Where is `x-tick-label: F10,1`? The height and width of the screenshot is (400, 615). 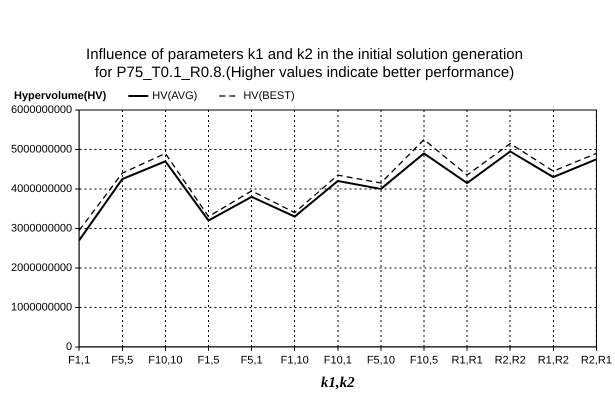 x-tick-label: F10,1 is located at coordinates (338, 360).